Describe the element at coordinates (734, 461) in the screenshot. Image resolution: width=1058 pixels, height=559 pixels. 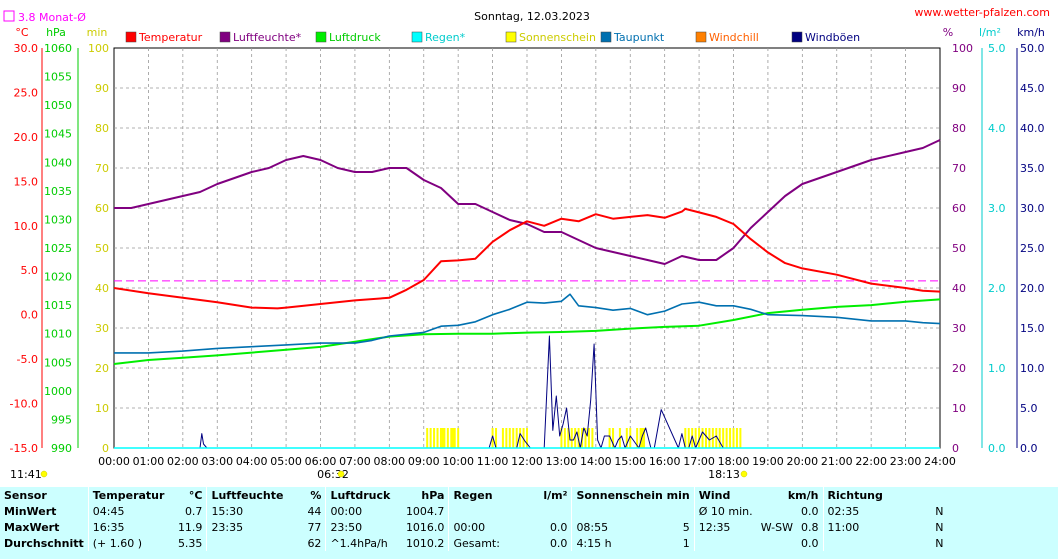
I see `x-axis-tick: 18:00` at that location.